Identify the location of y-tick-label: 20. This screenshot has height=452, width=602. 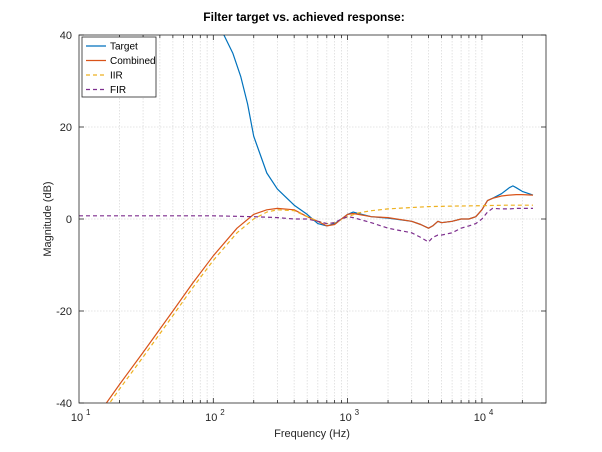
(66, 128).